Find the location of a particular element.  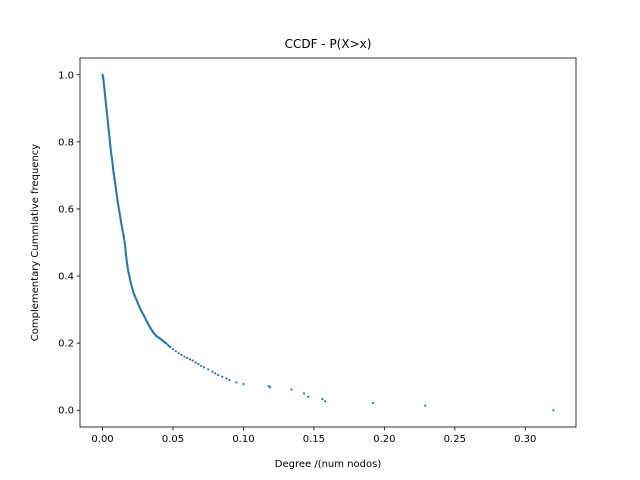

x-axis-ticks: 0.00 0.05 0.10 0.15 0.20 0.25 0.30 is located at coordinates (313, 436).